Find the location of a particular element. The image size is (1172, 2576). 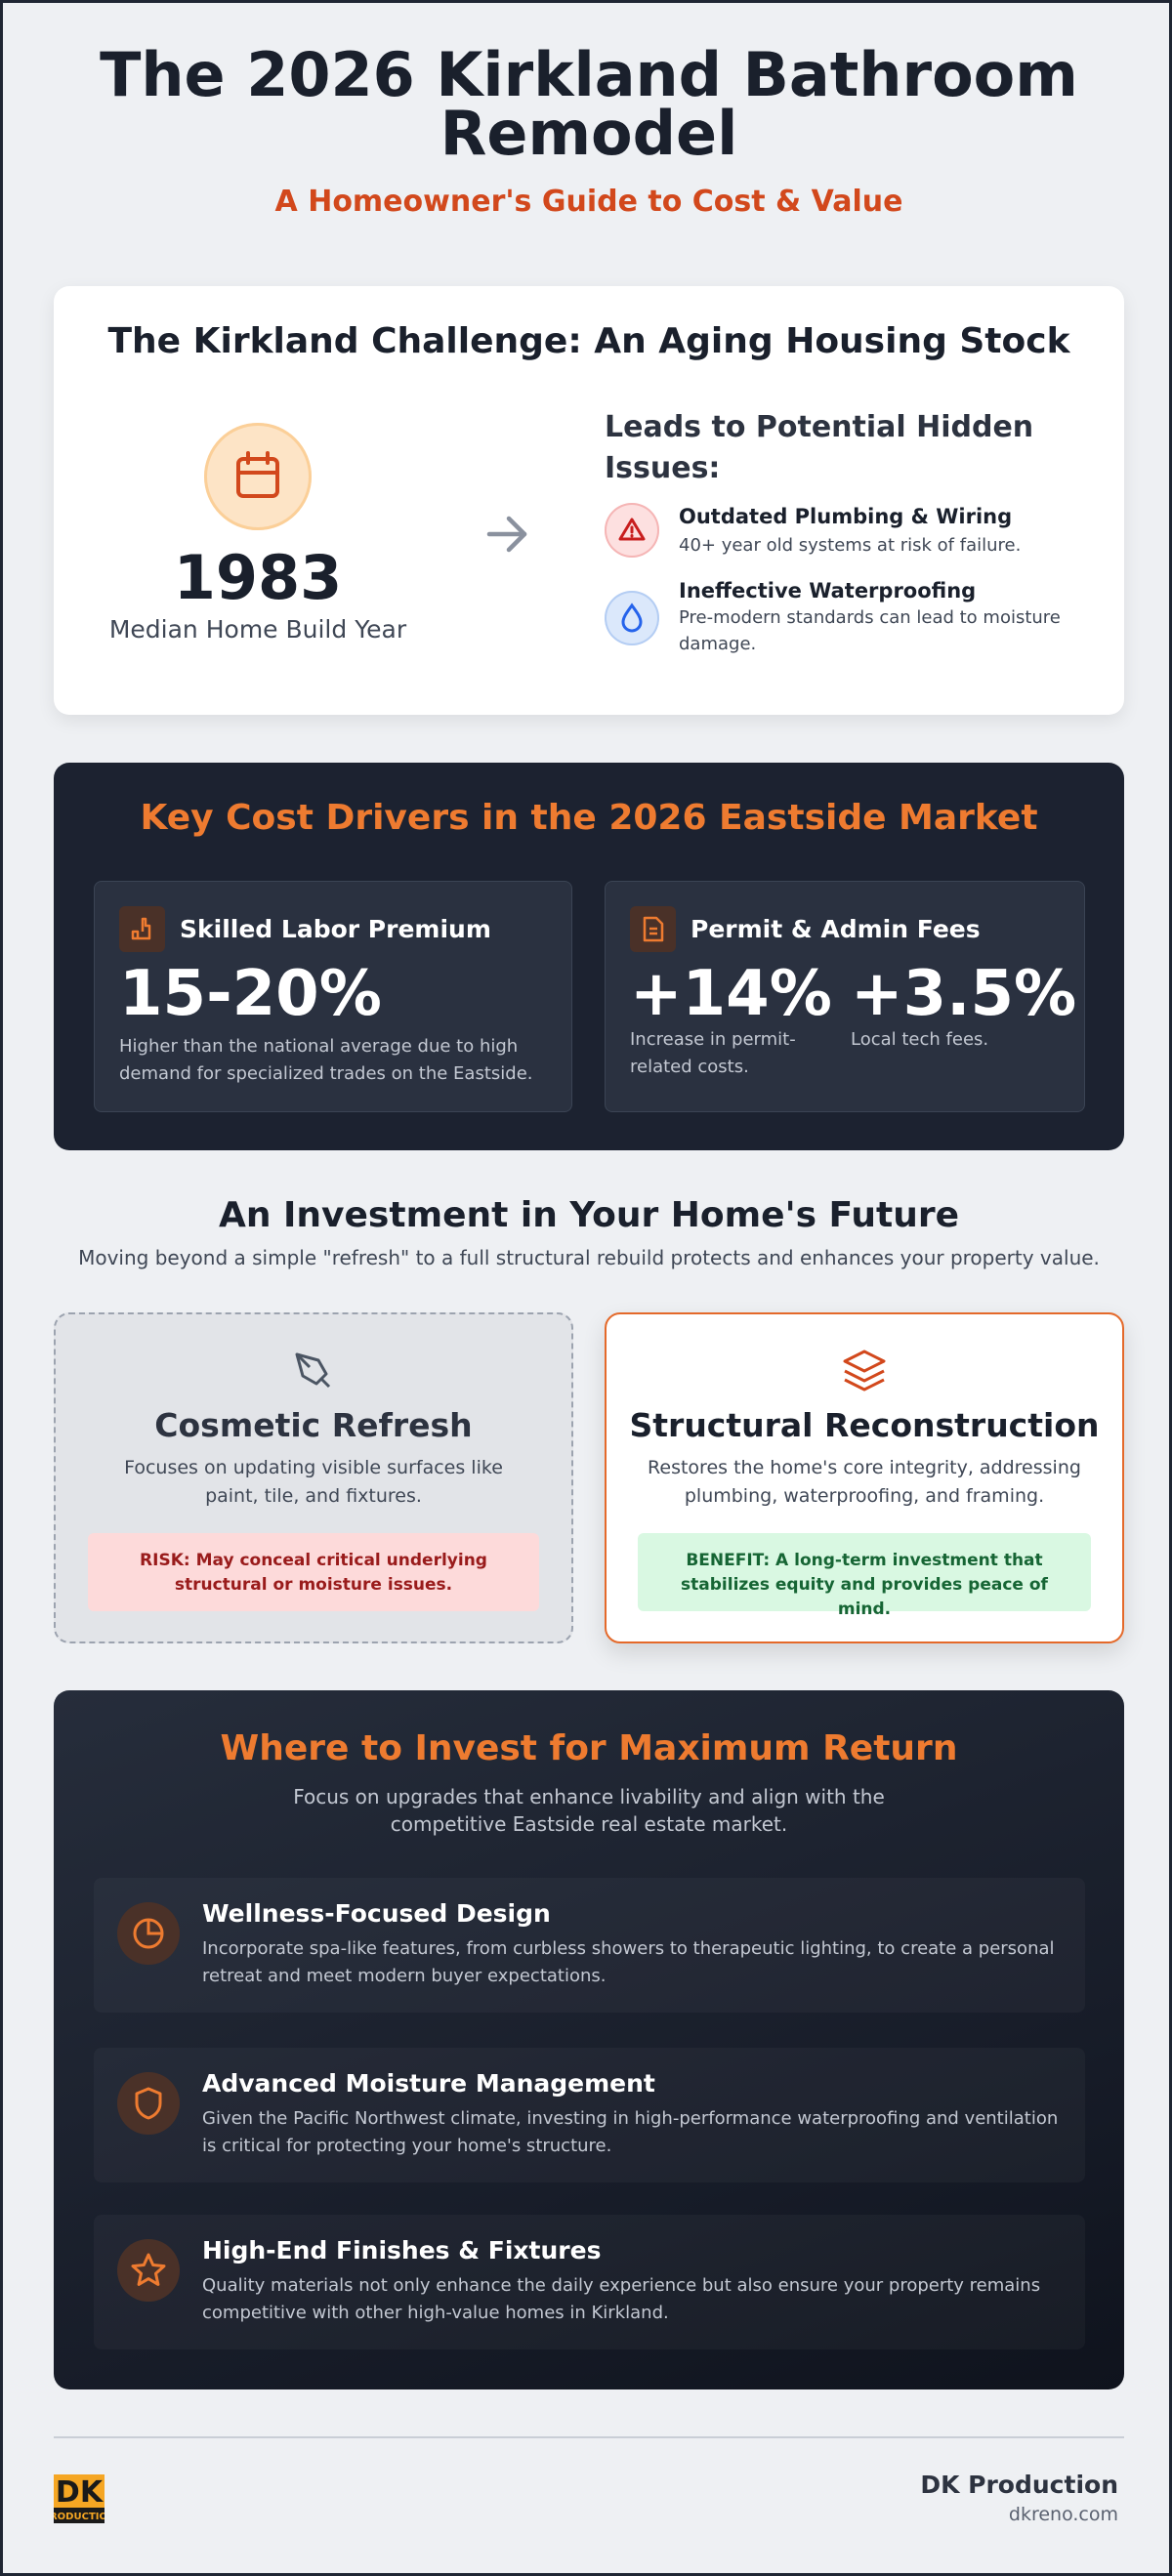

svg-text: DK is located at coordinates (80, 2492).